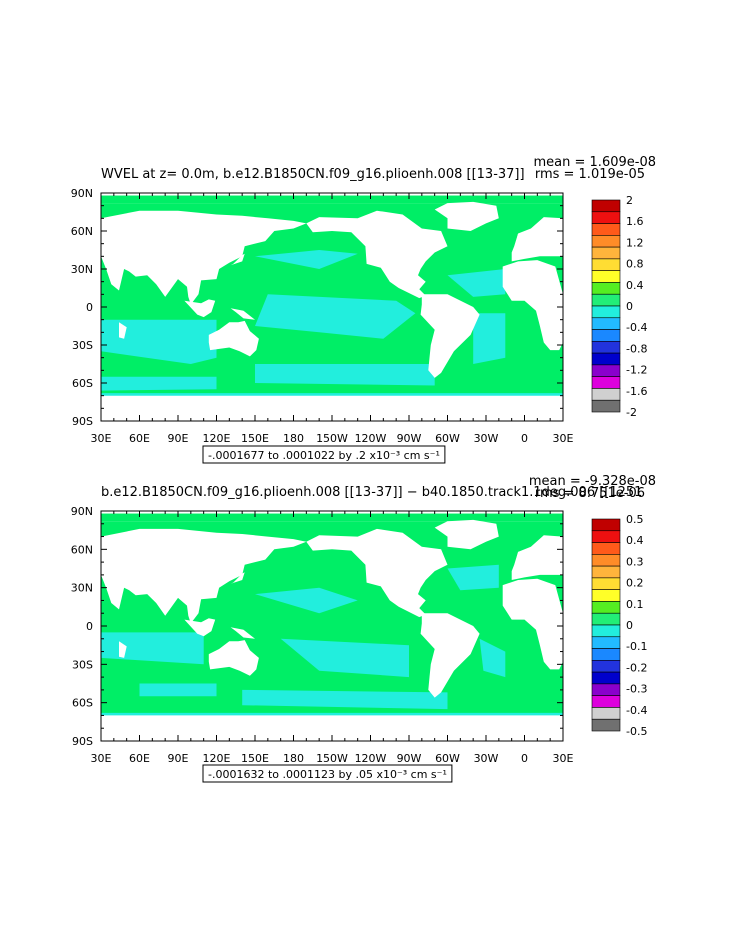 This screenshot has width=733, height=945. What do you see at coordinates (255, 758) in the screenshot?
I see `x-tick-label: 150E` at bounding box center [255, 758].